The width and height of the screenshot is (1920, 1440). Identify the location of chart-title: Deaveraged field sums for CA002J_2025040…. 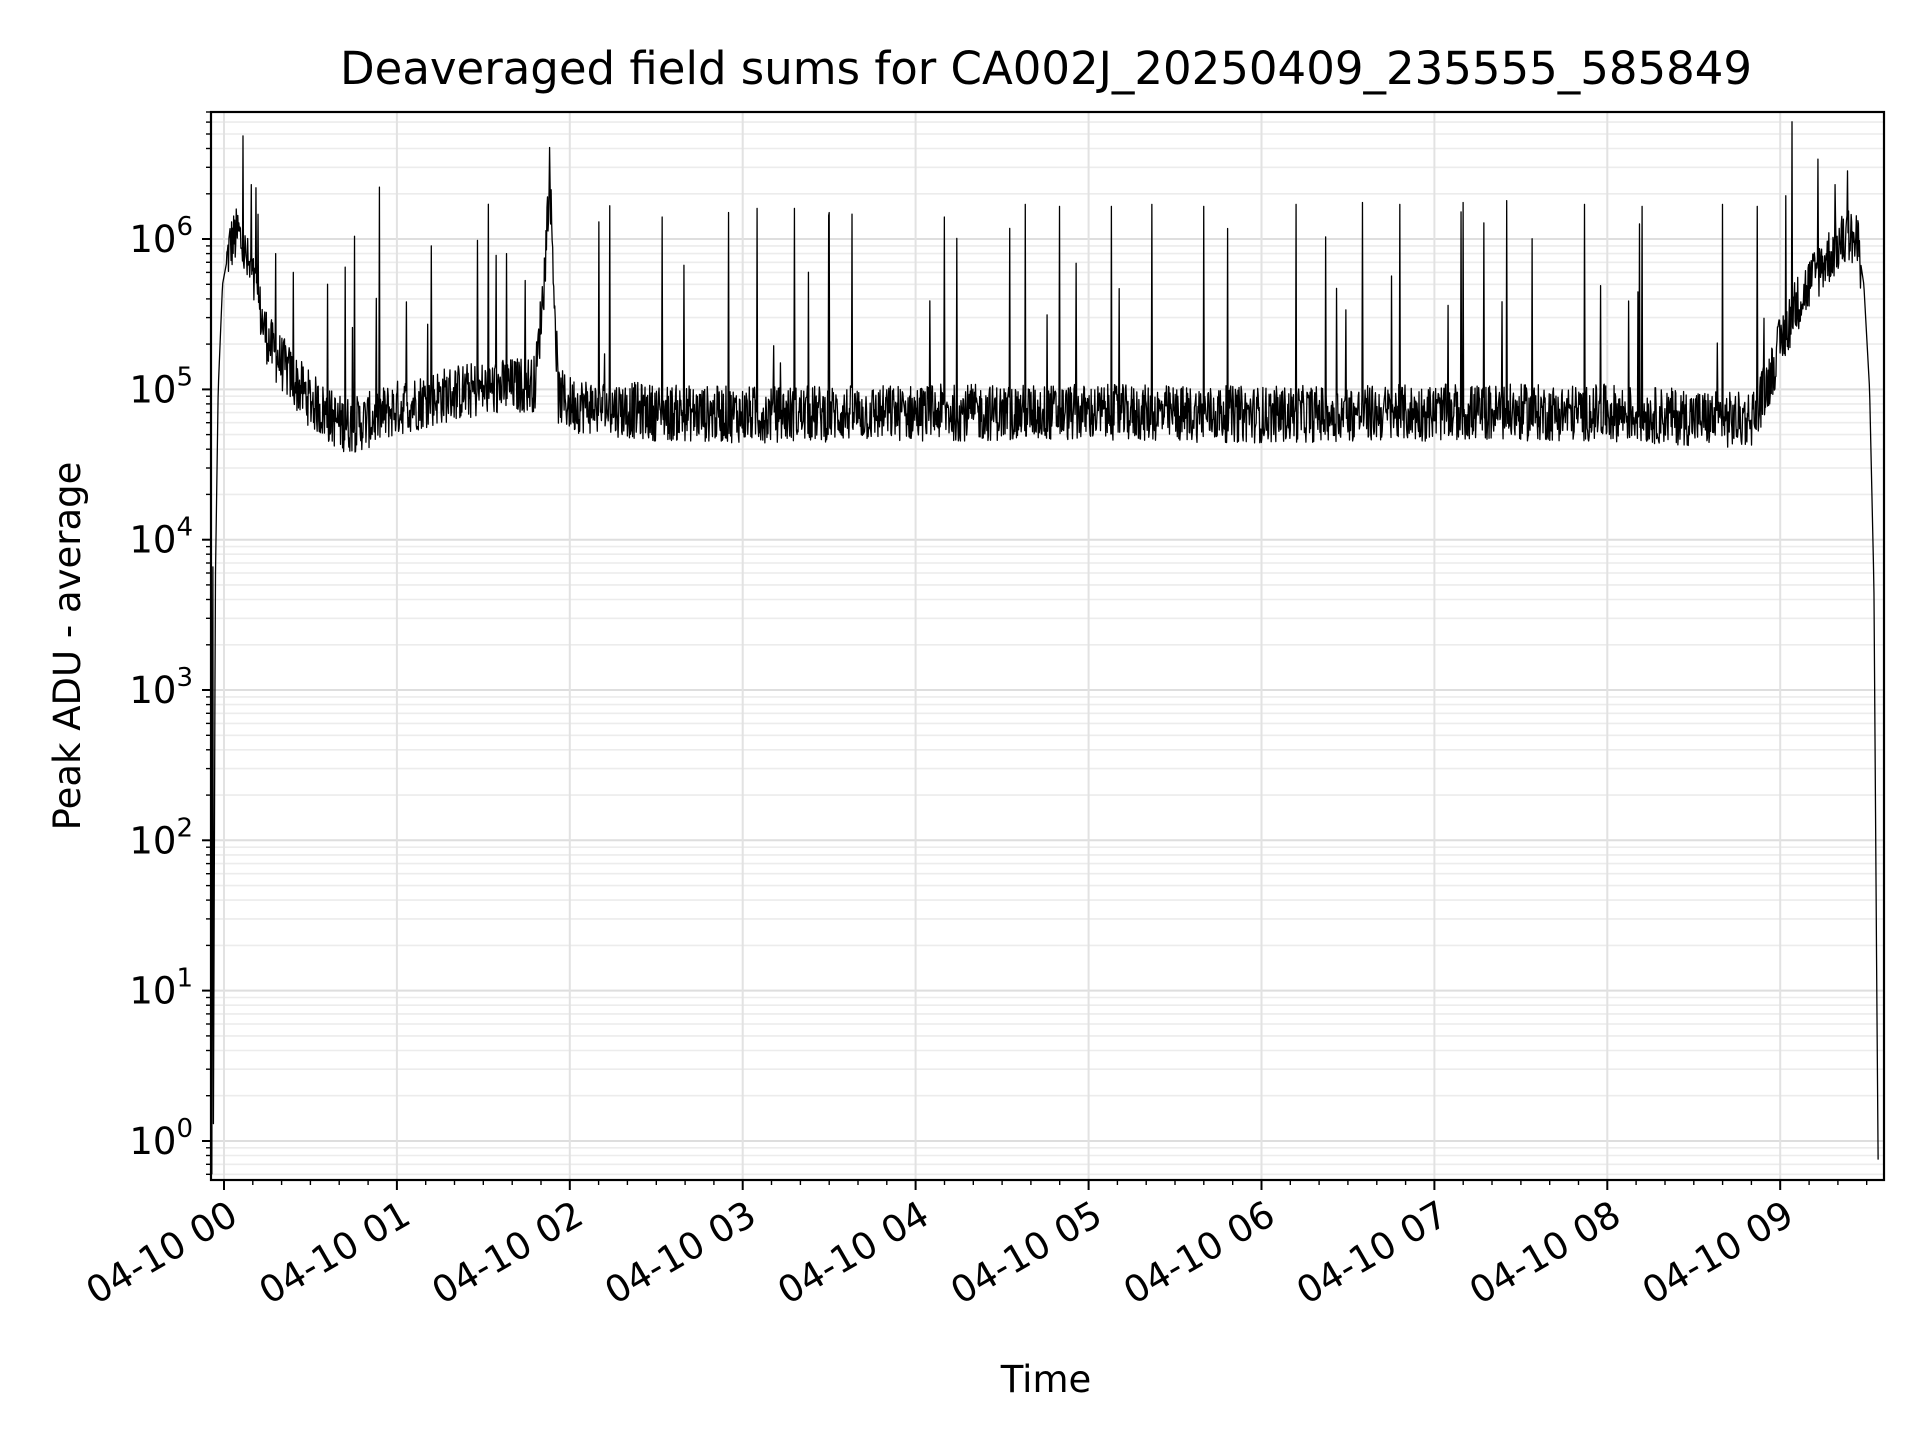
(1046, 68).